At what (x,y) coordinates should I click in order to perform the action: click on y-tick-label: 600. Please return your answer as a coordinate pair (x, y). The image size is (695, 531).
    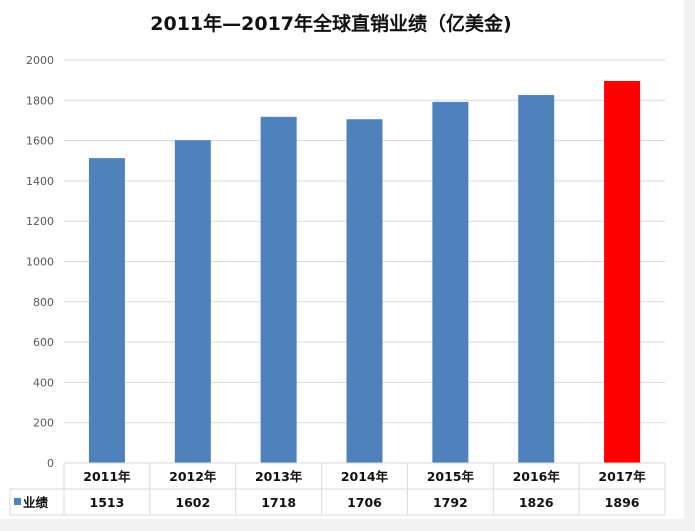
    Looking at the image, I should click on (43, 342).